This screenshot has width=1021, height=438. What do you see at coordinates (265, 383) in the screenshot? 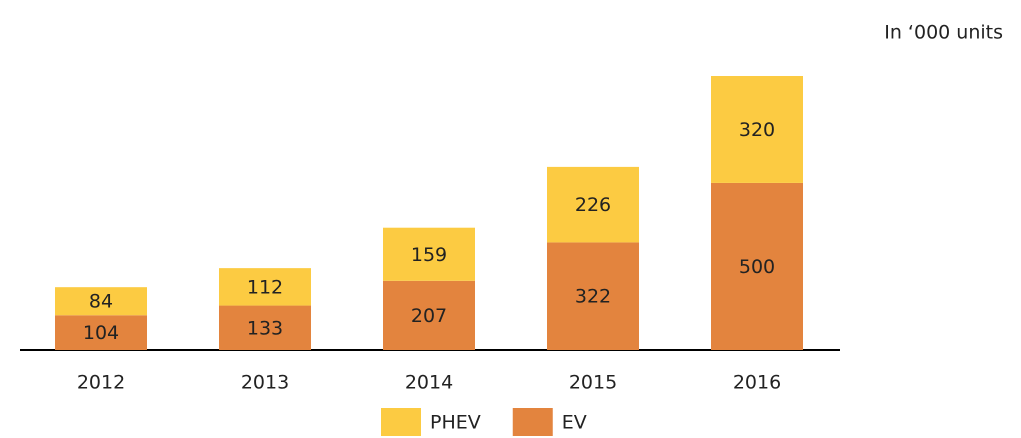
I see `x-tick-label: 2013` at bounding box center [265, 383].